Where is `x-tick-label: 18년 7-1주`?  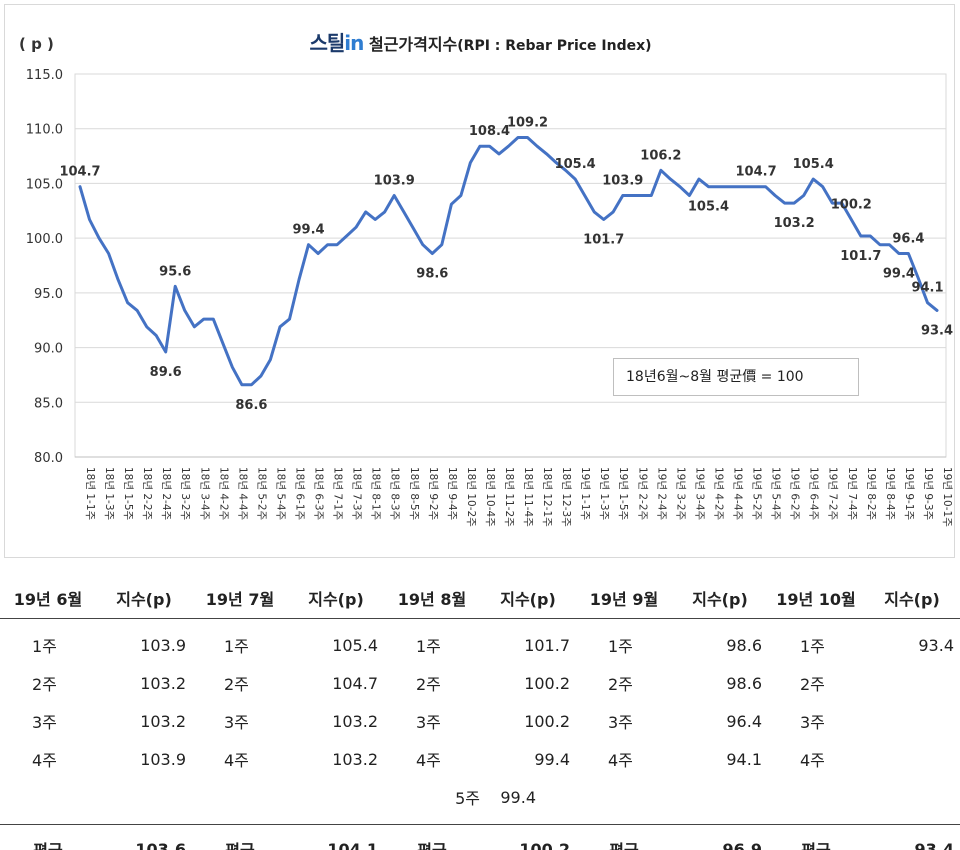
x-tick-label: 18년 7-1주 is located at coordinates (338, 494).